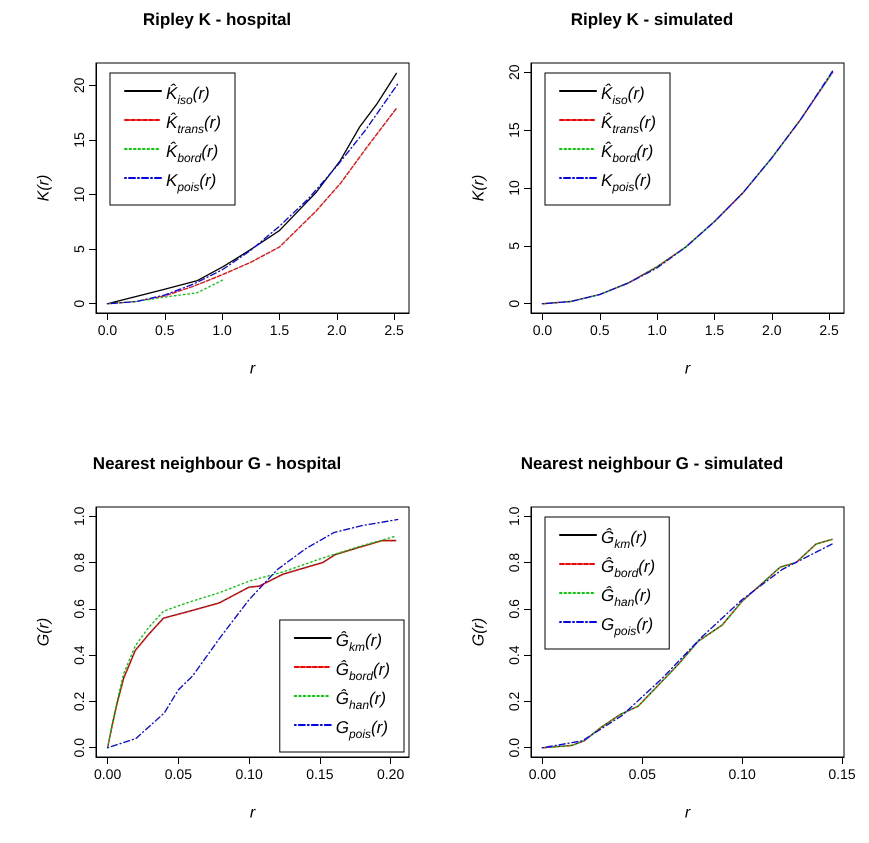  What do you see at coordinates (652, 19) in the screenshot?
I see `chart-title: Ripley K - simulated` at bounding box center [652, 19].